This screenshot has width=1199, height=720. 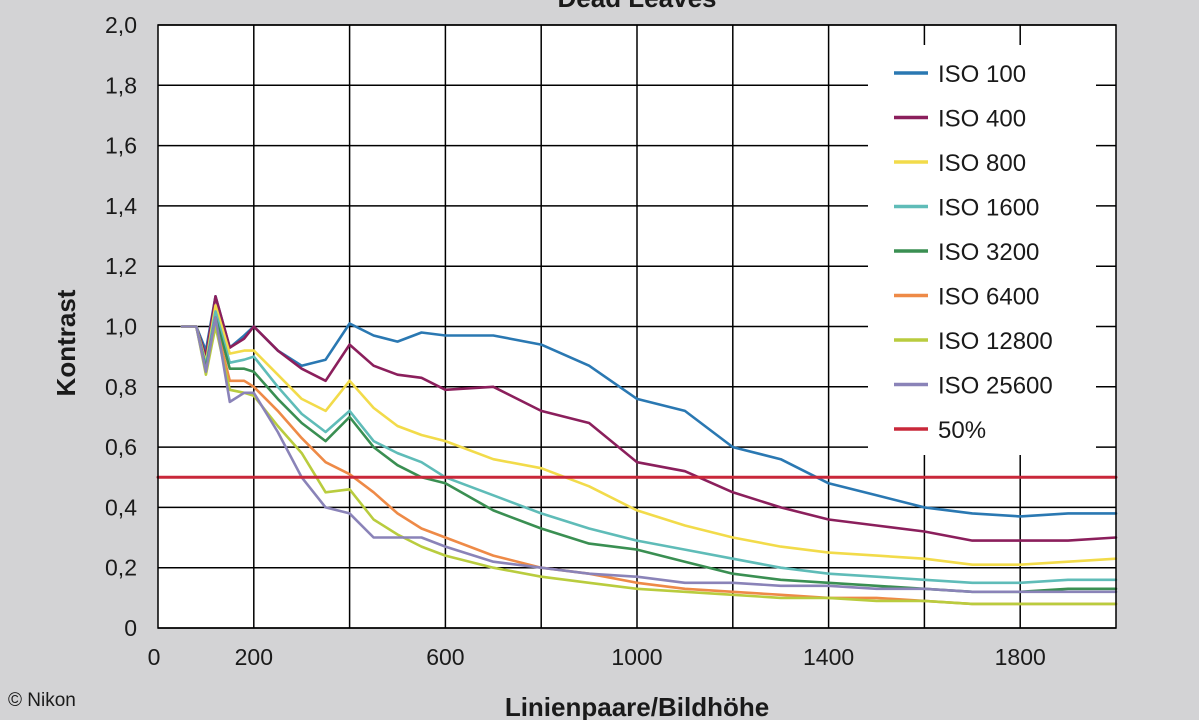 What do you see at coordinates (988, 208) in the screenshot?
I see `legend-label: ISO 1600` at bounding box center [988, 208].